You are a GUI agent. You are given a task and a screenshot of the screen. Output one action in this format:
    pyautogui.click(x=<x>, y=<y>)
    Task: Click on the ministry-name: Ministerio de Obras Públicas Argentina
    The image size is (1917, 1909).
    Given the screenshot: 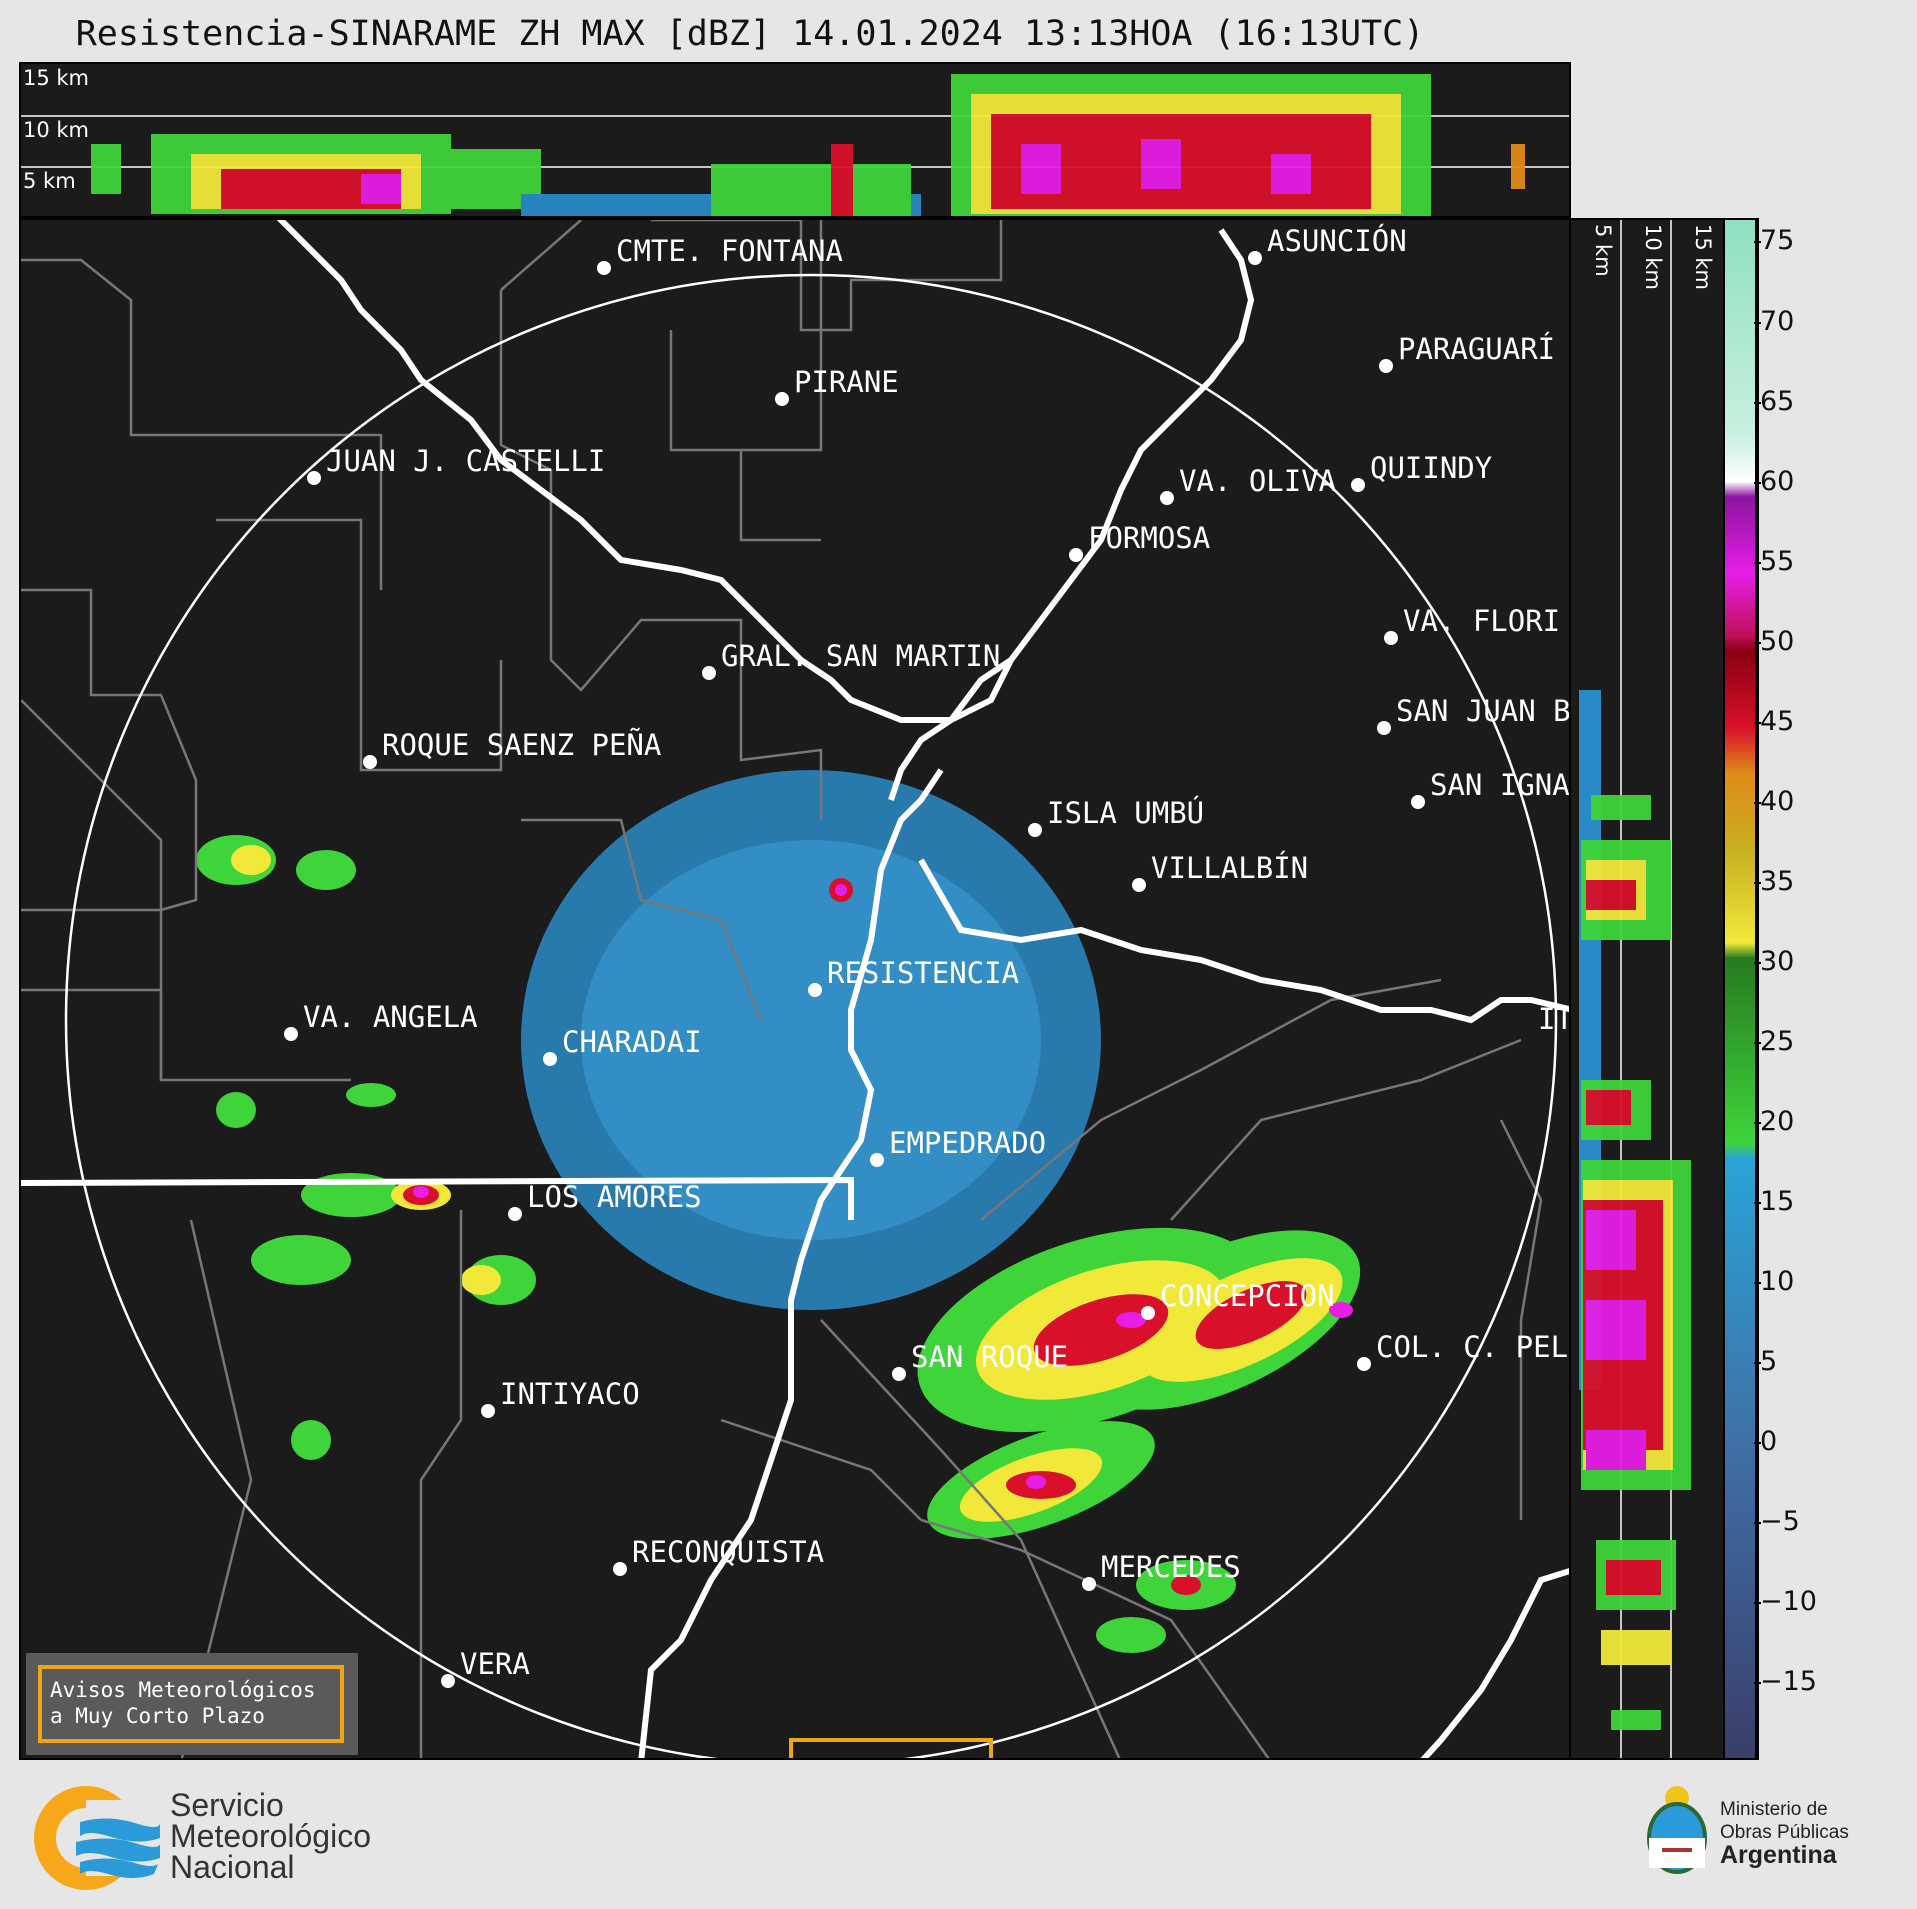 What is the action you would take?
    pyautogui.click(x=1784, y=1833)
    